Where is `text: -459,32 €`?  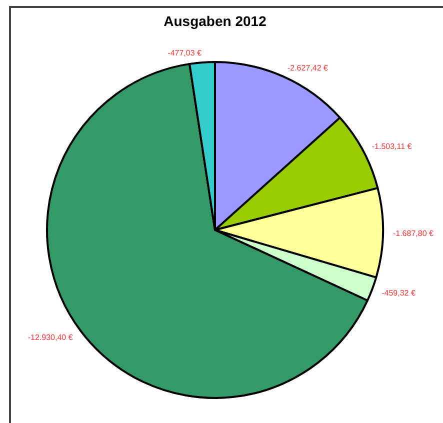 text: -459,32 € is located at coordinates (399, 293).